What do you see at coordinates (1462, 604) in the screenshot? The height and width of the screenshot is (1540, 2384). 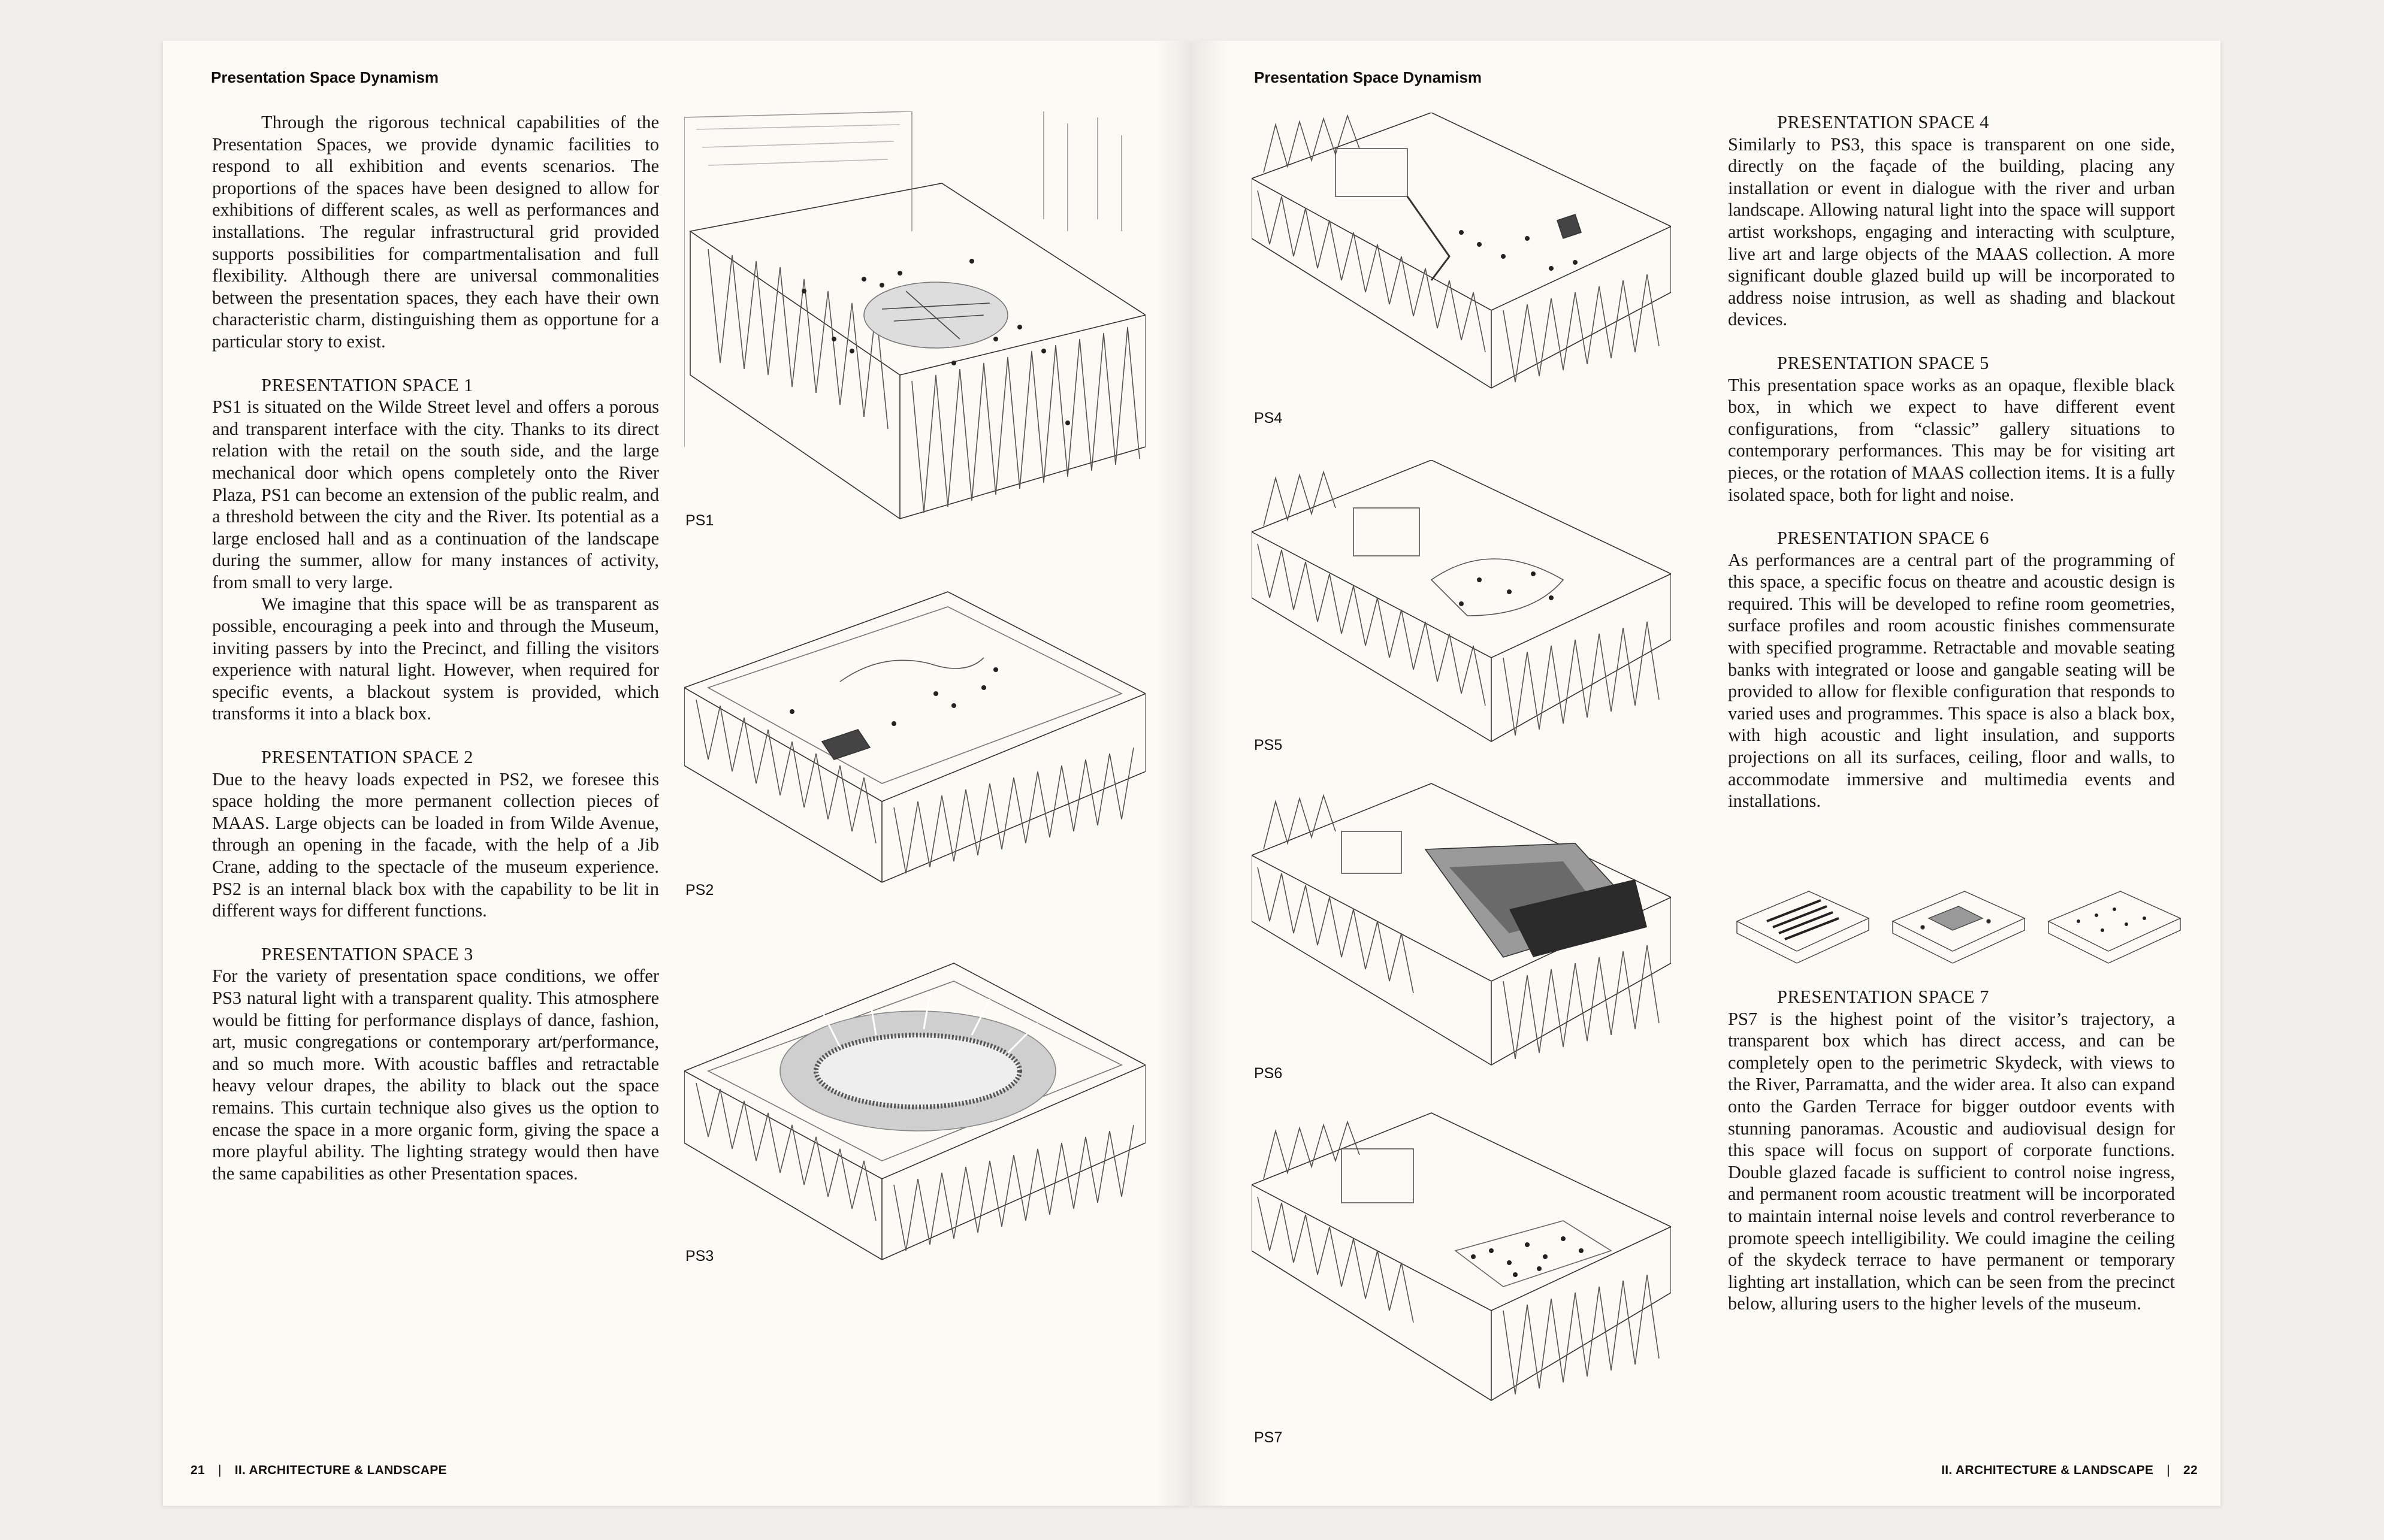 I see `ps5-axonometric-drawing` at bounding box center [1462, 604].